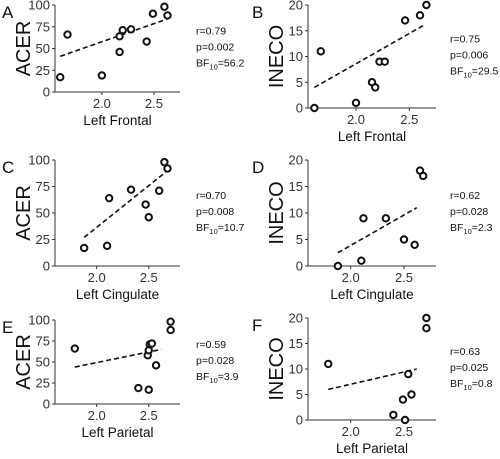  I want to click on panel-letter: E, so click(7, 327).